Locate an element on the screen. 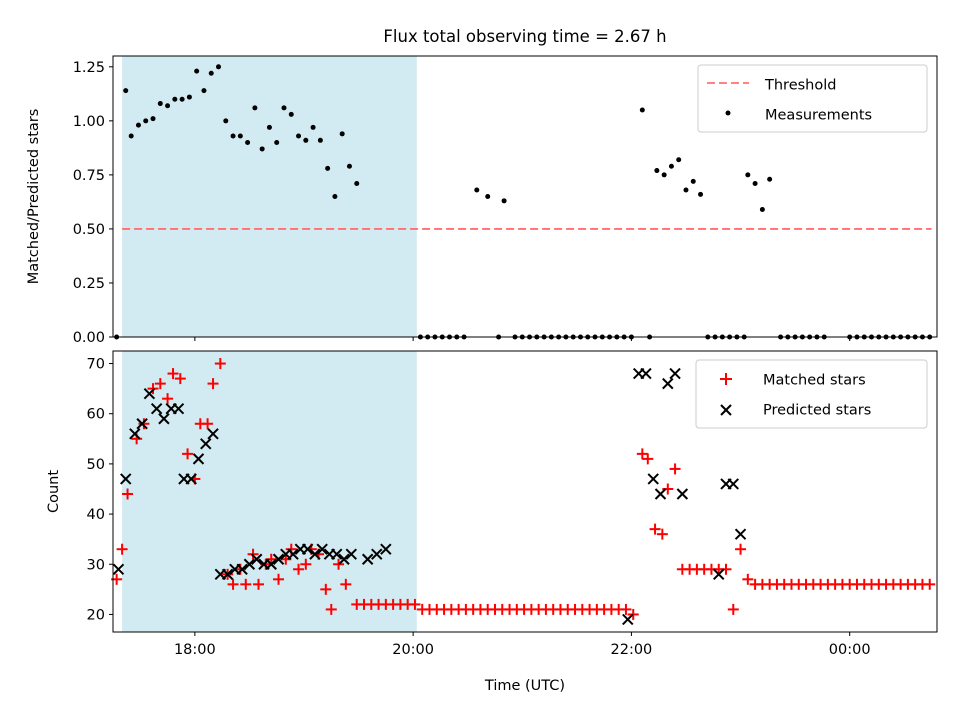 The image size is (960, 720). bottom-legend-box is located at coordinates (811, 394).